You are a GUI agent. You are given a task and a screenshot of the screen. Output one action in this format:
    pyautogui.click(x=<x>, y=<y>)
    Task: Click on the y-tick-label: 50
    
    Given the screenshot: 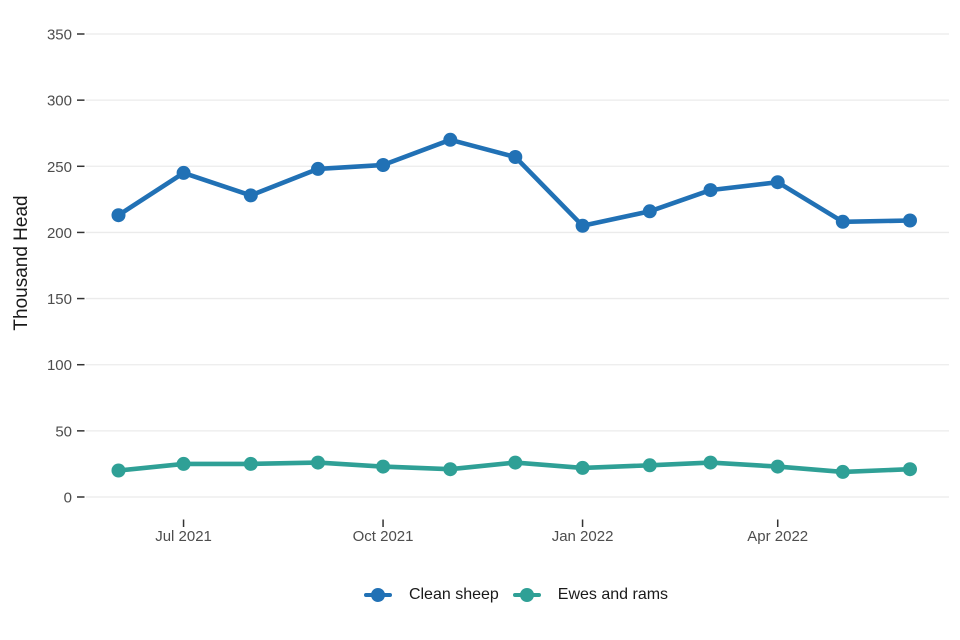 What is the action you would take?
    pyautogui.click(x=63, y=431)
    